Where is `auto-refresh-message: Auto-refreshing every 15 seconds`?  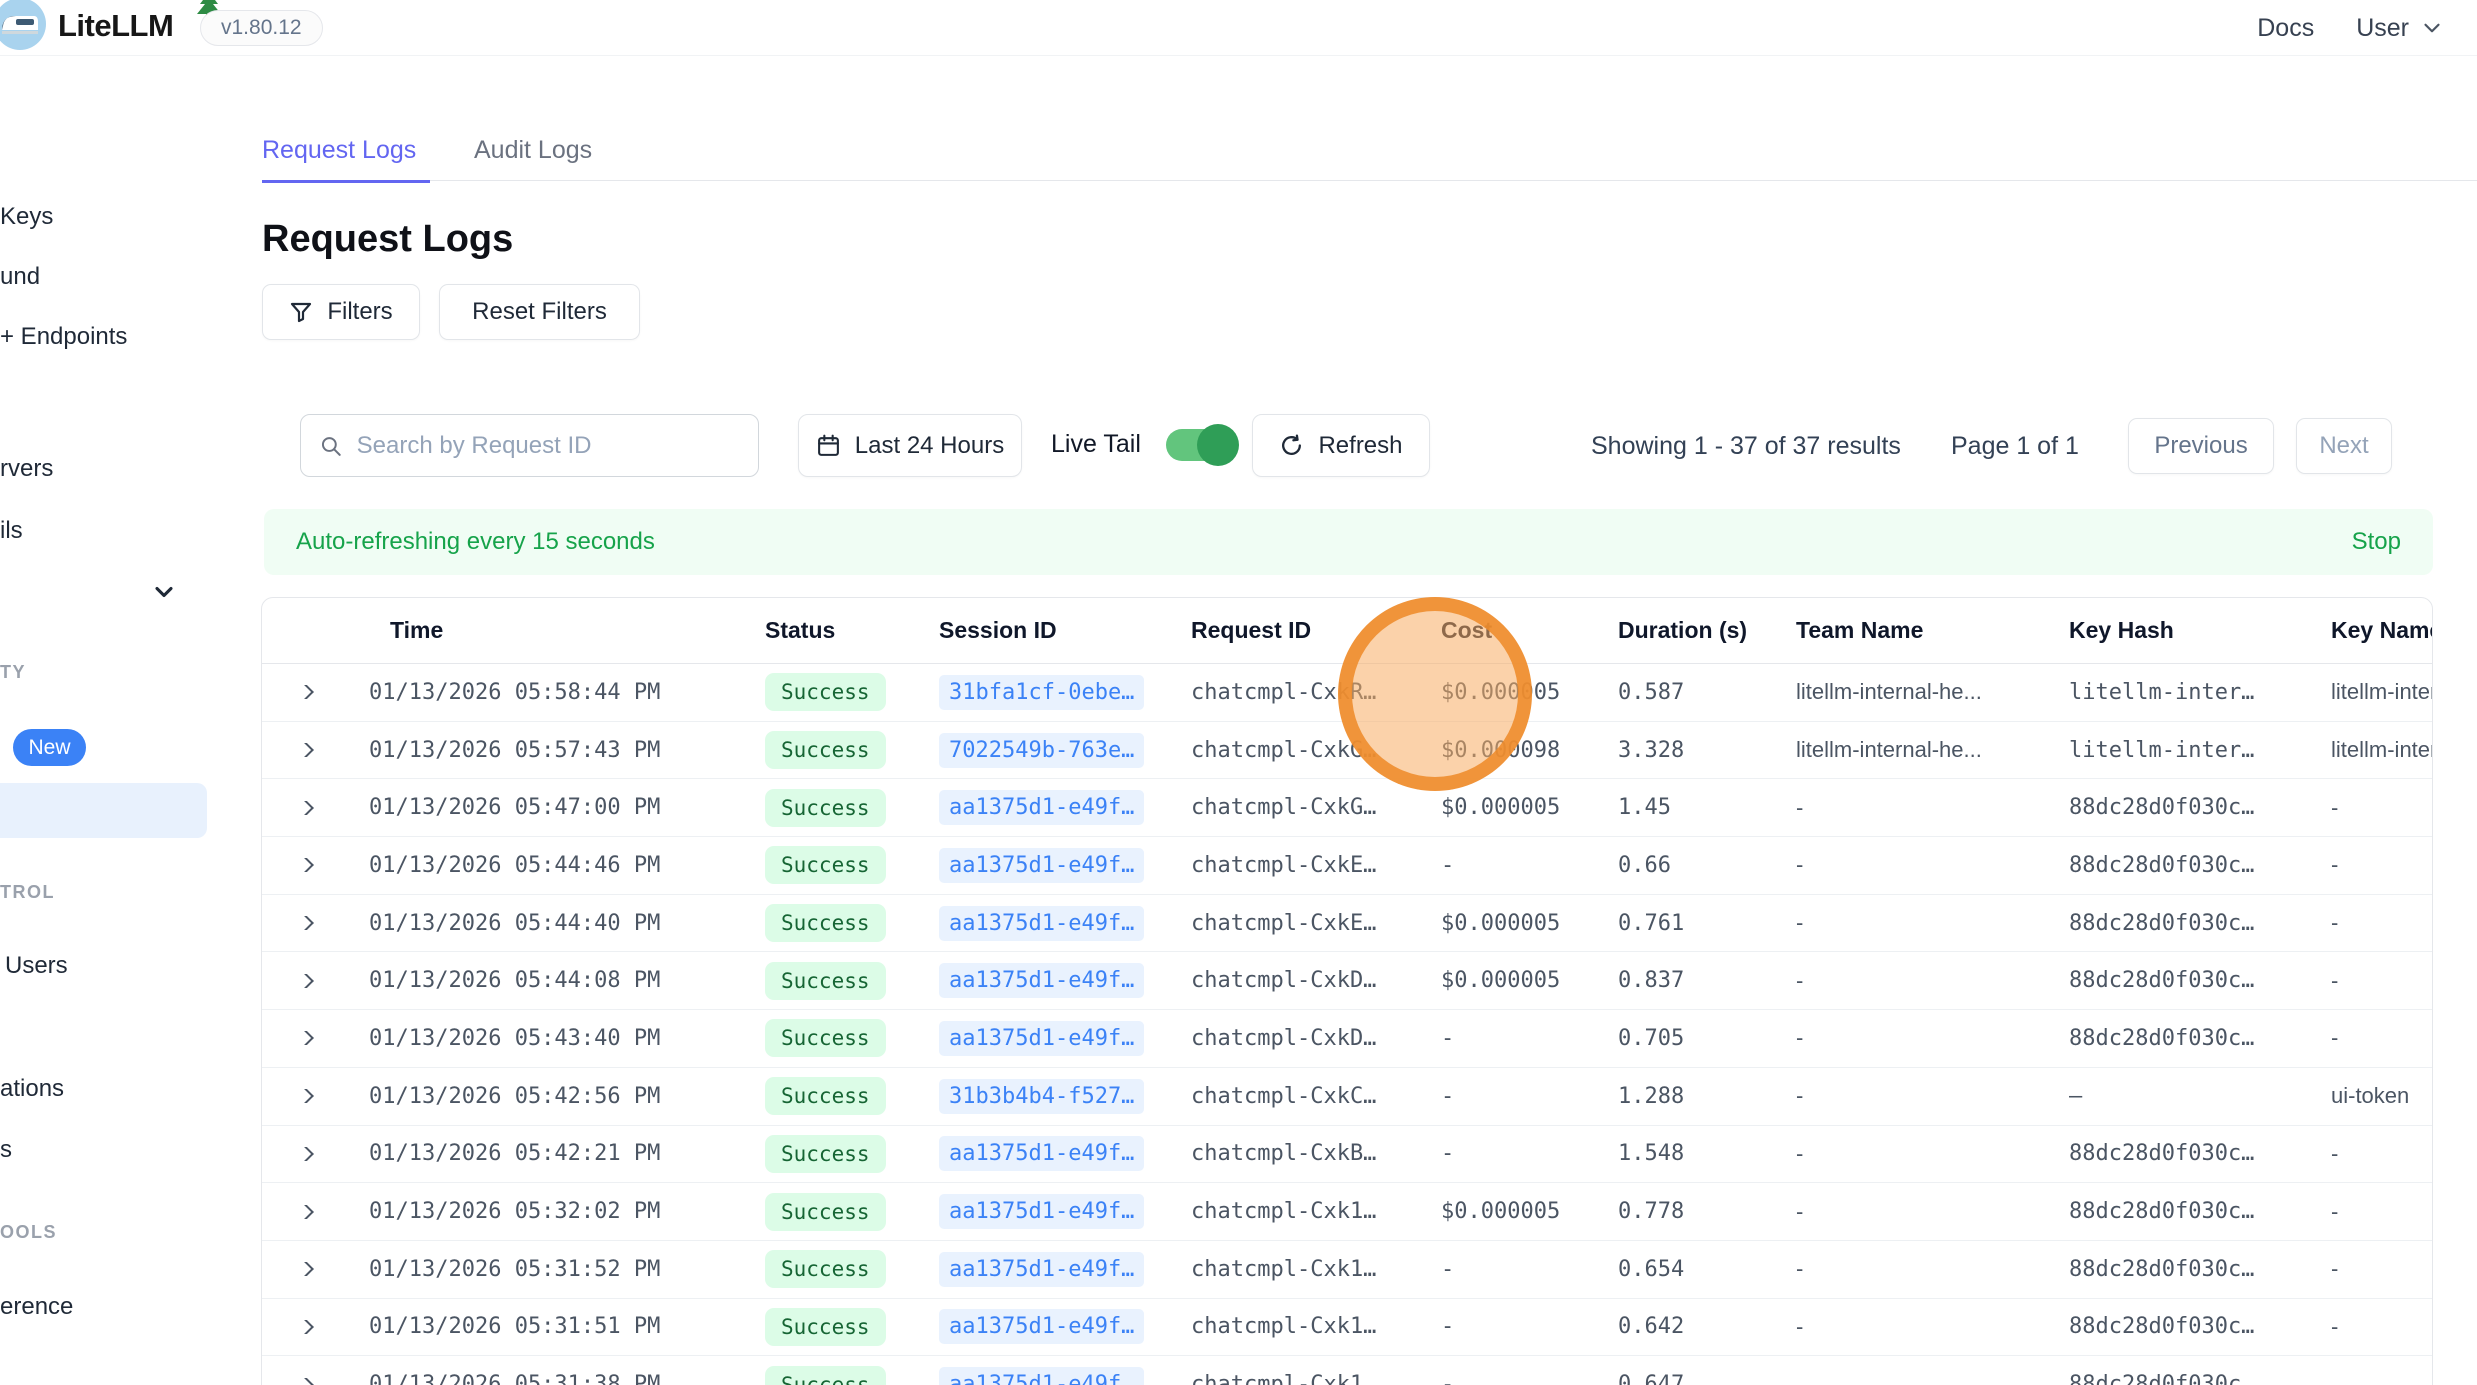 auto-refresh-message: Auto-refreshing every 15 seconds is located at coordinates (475, 541).